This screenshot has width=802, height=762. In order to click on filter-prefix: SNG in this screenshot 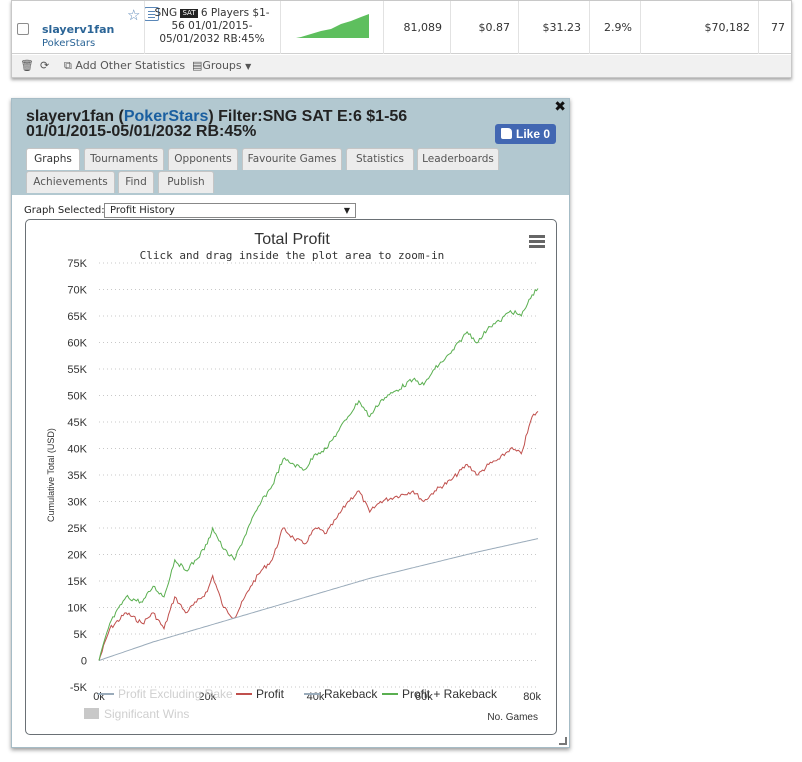, I will do `click(166, 13)`.